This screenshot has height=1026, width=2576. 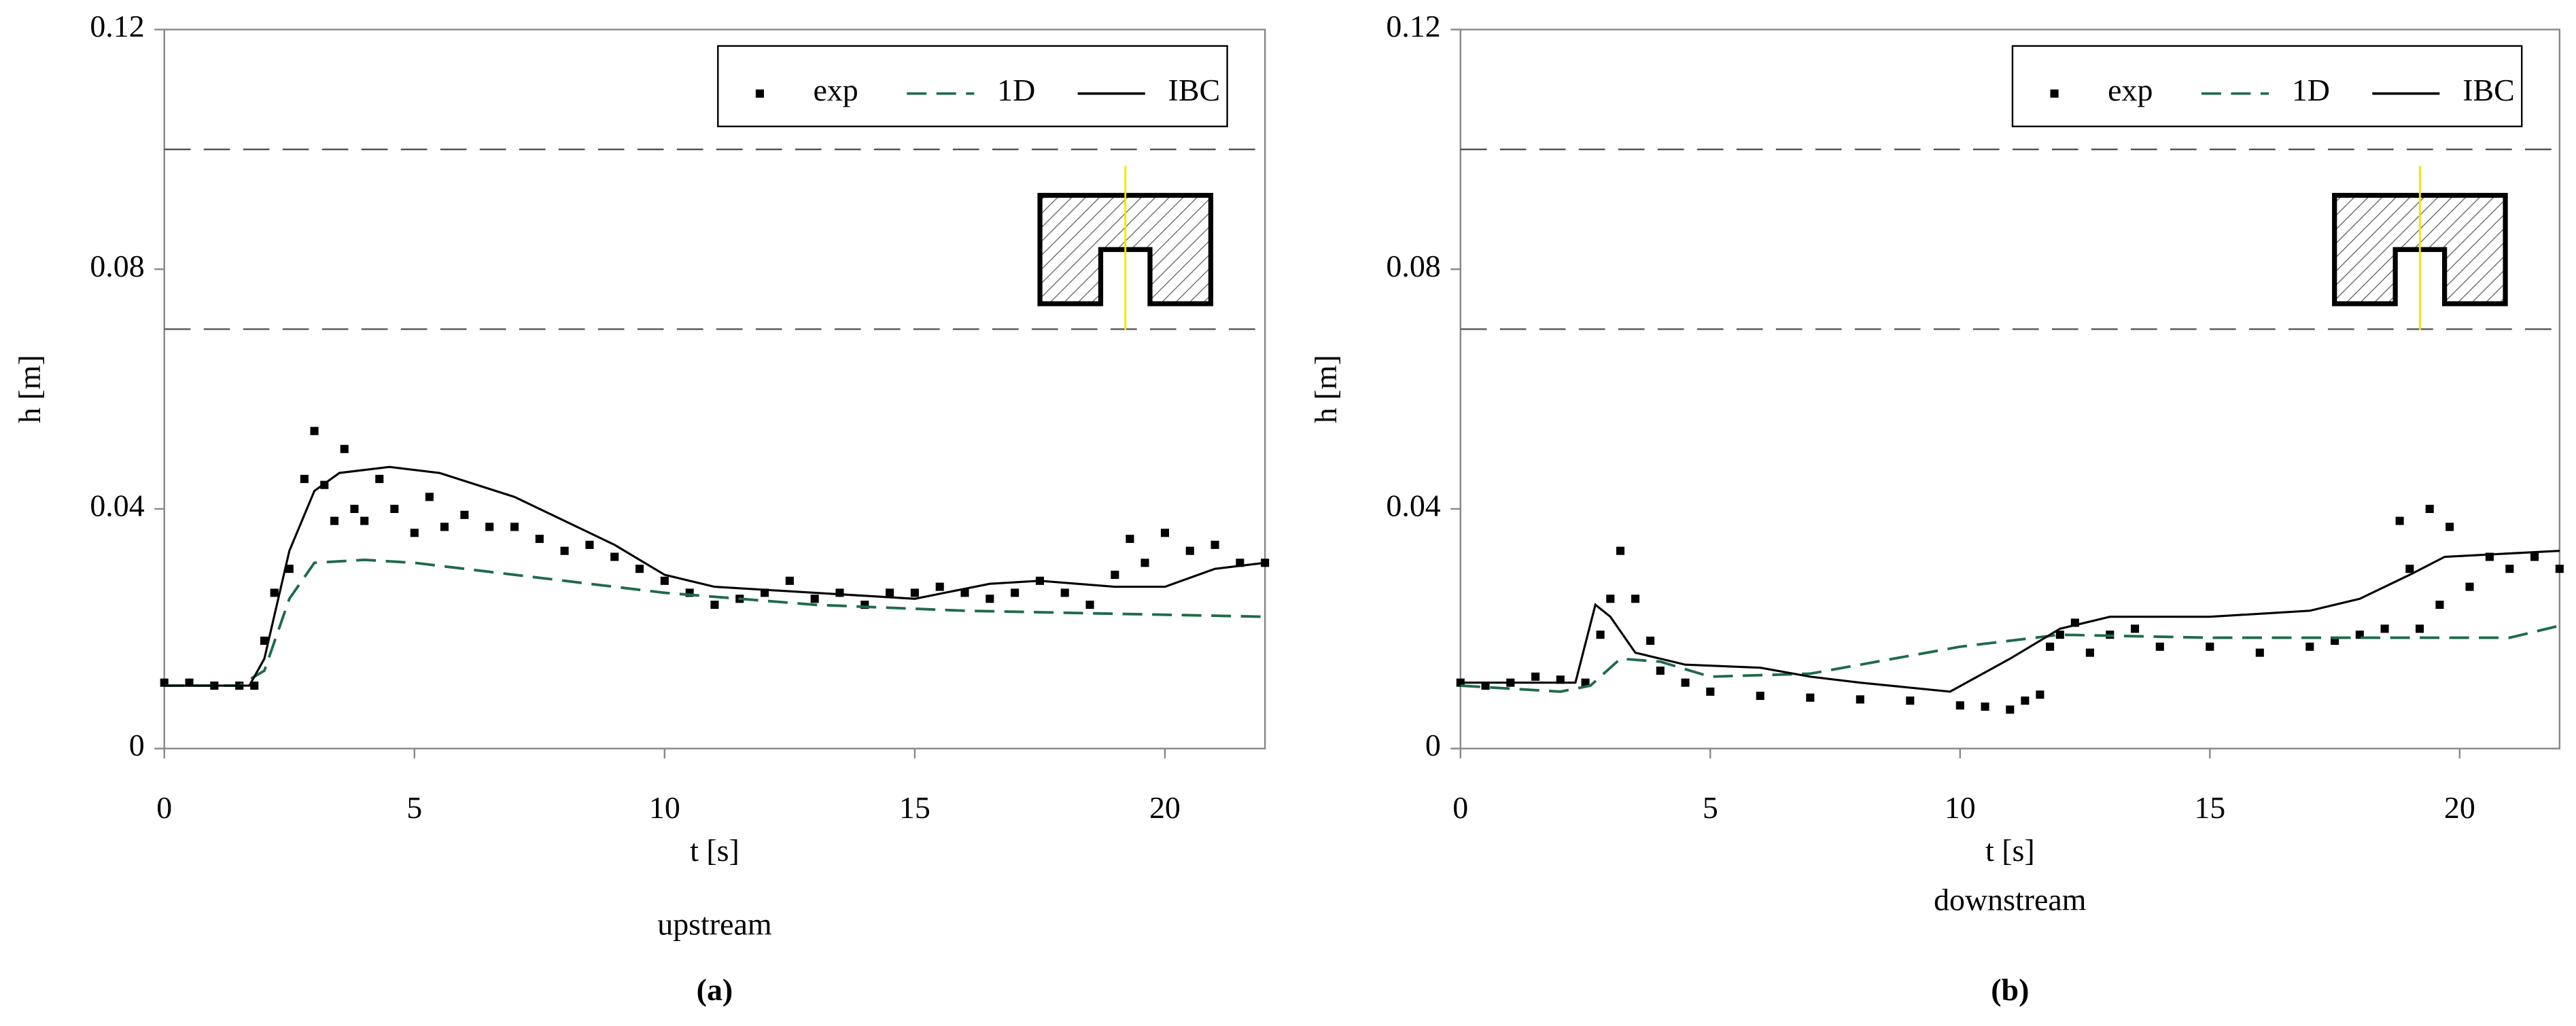 What do you see at coordinates (2488, 90) in the screenshot?
I see `legend-label: IBC` at bounding box center [2488, 90].